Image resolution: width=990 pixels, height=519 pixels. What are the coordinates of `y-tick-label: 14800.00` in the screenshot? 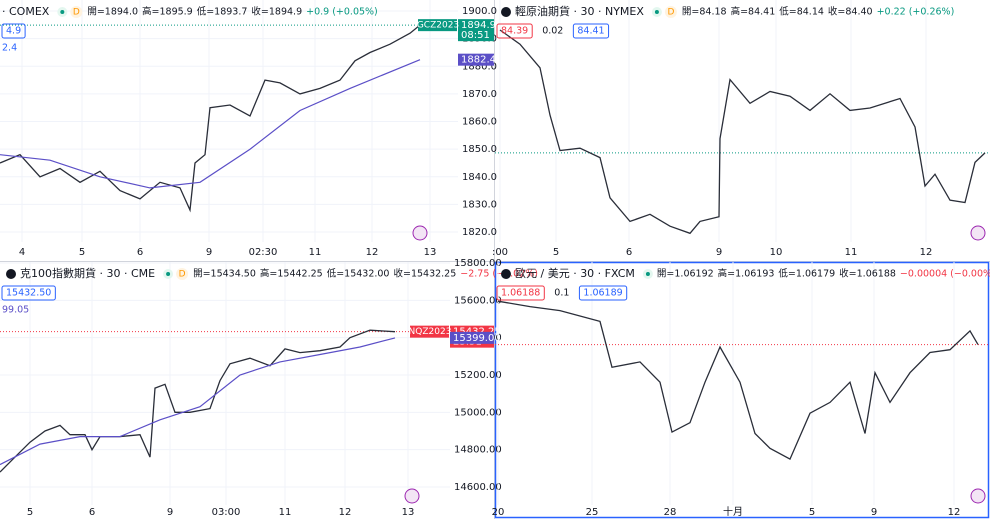 It's located at (478, 450).